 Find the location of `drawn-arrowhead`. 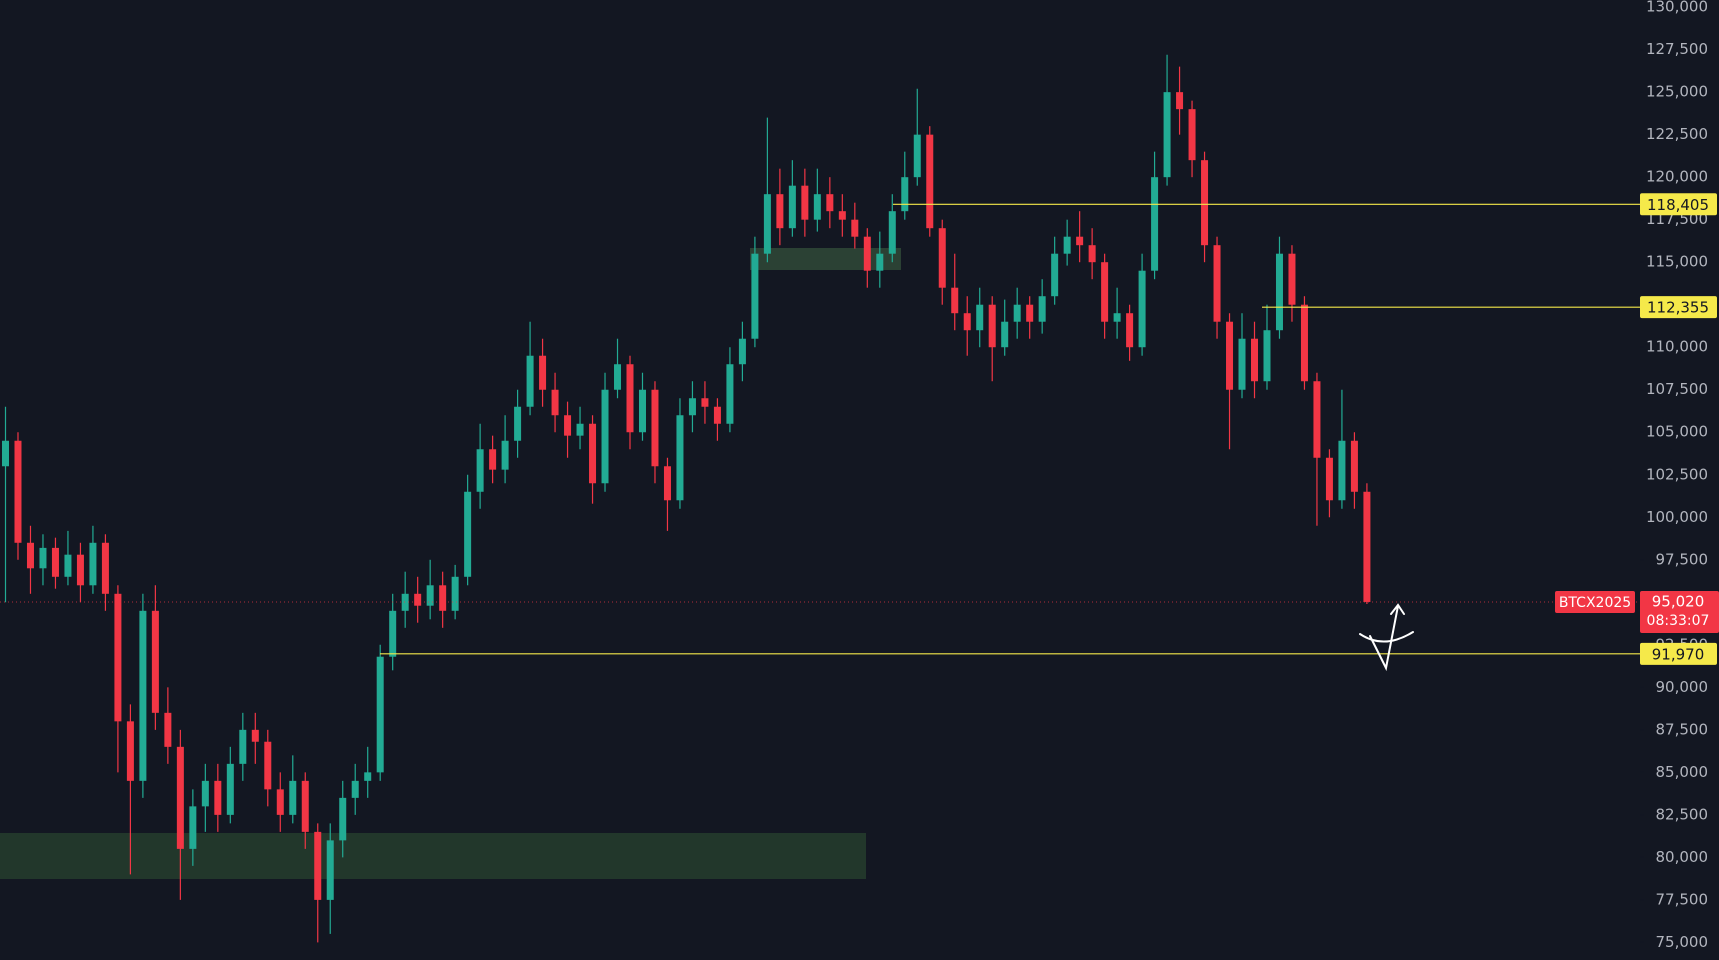

drawn-arrowhead is located at coordinates (1397, 609).